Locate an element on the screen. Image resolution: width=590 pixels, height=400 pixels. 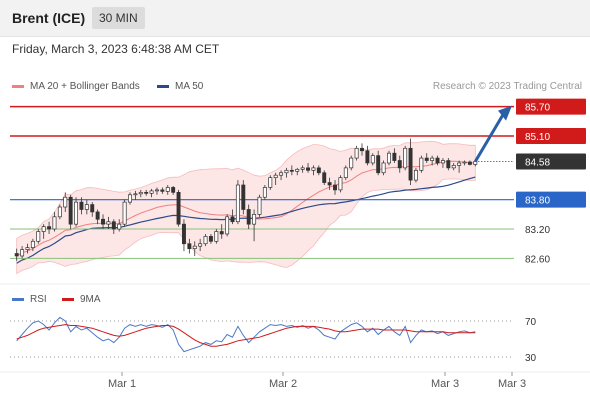
level-tag-83.80 is located at coordinates (551, 199).